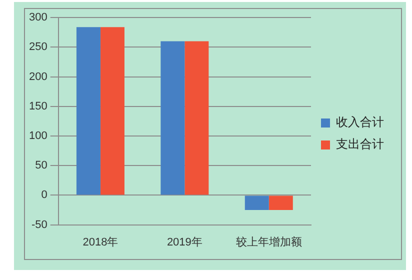 Image resolution: width=412 pixels, height=280 pixels. What do you see at coordinates (39, 224) in the screenshot?
I see `y-tick-label: -50` at bounding box center [39, 224].